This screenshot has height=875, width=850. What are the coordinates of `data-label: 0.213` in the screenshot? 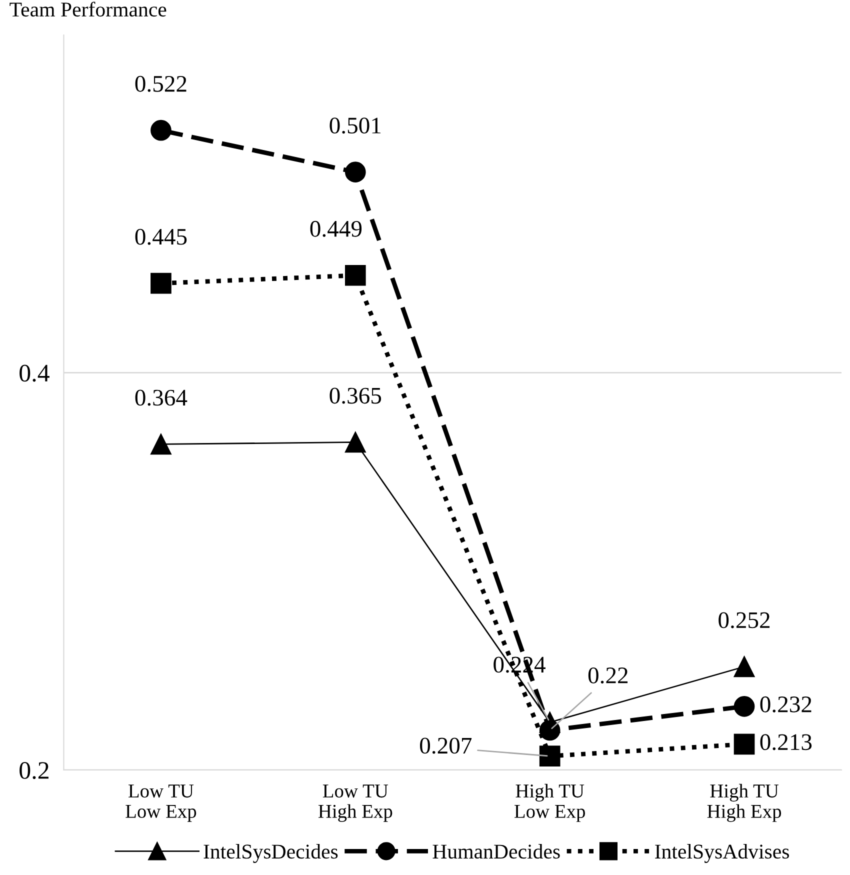 It's located at (786, 742).